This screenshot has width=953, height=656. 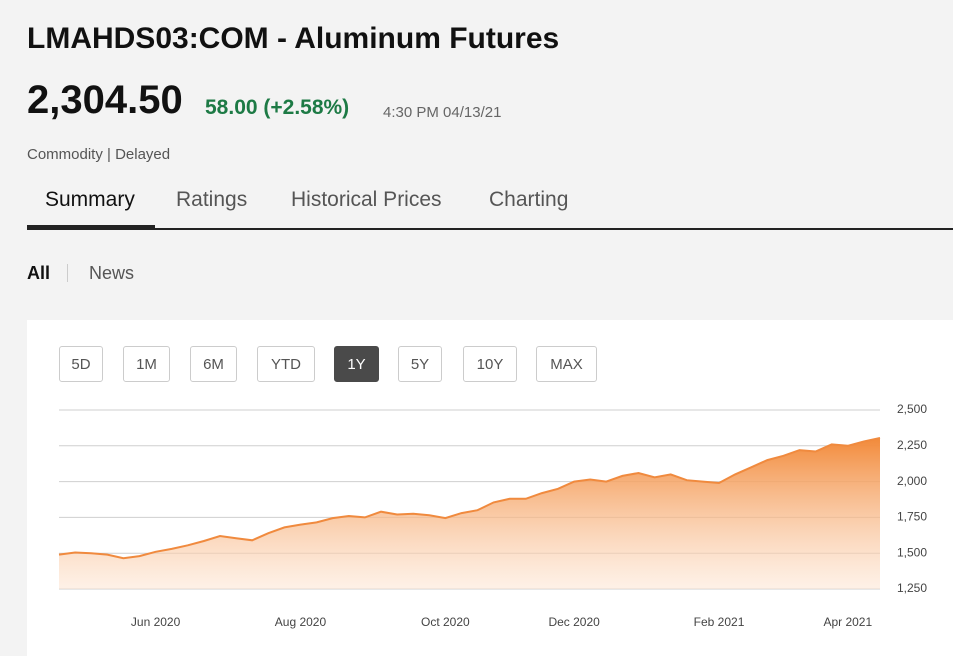 I want to click on separator, so click(x=67, y=273).